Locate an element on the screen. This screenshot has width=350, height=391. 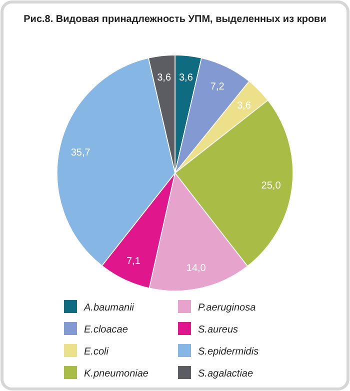
legend-label: S.aureus is located at coordinates (218, 330).